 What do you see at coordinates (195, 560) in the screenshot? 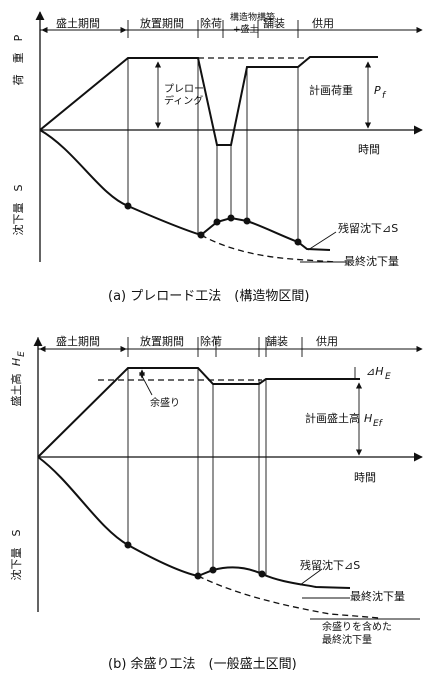
I see `b-points` at bounding box center [195, 560].